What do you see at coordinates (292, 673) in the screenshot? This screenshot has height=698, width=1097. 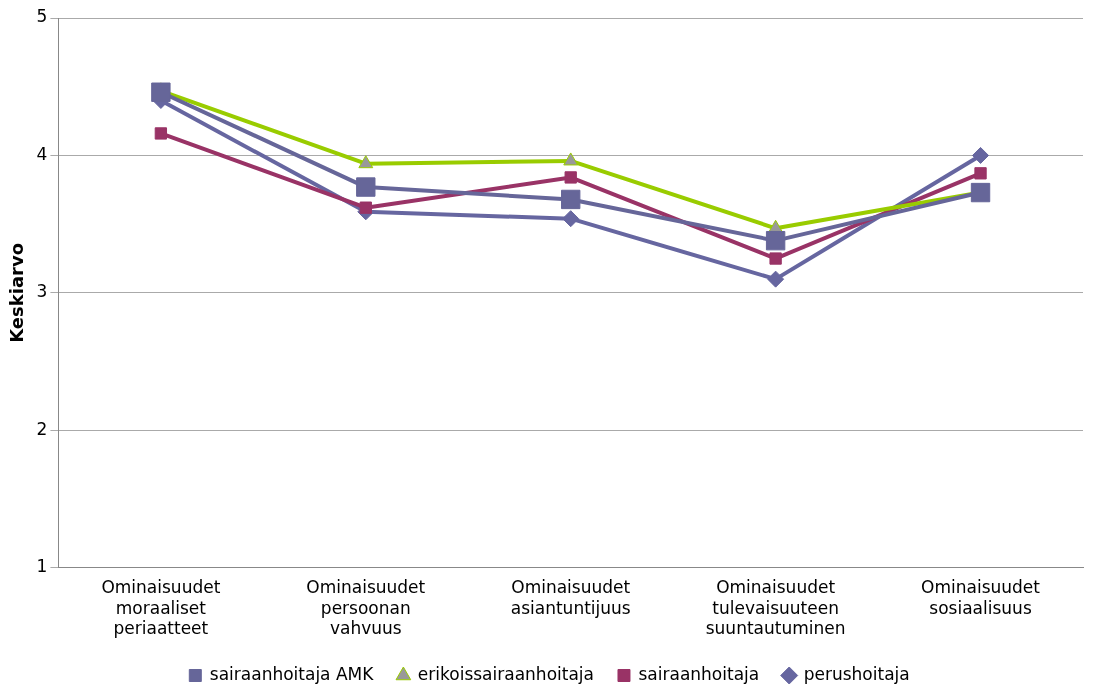 I see `legend-label: sairaanhoitaja AMK` at bounding box center [292, 673].